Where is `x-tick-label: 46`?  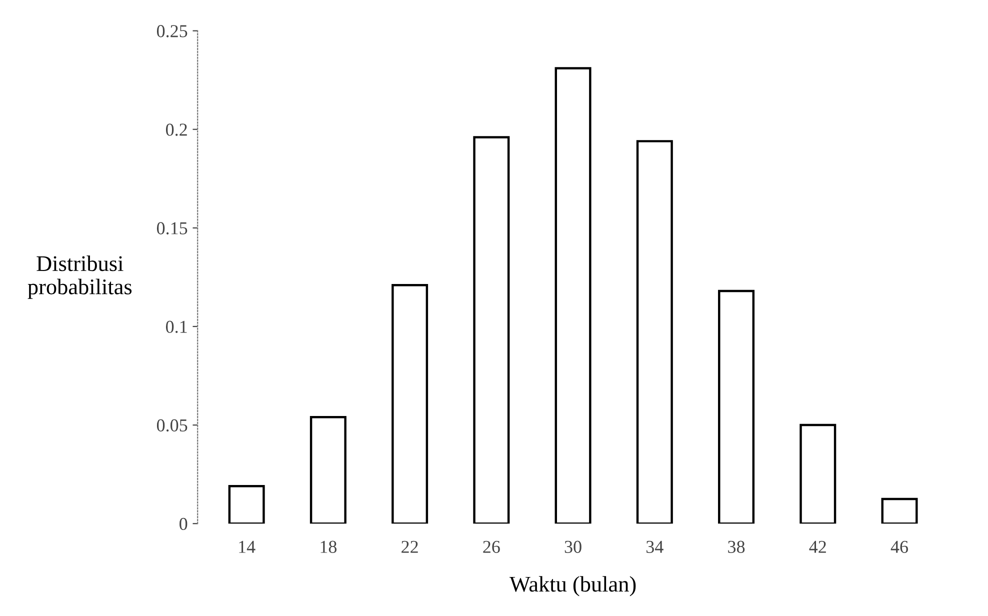
x-tick-label: 46 is located at coordinates (899, 546).